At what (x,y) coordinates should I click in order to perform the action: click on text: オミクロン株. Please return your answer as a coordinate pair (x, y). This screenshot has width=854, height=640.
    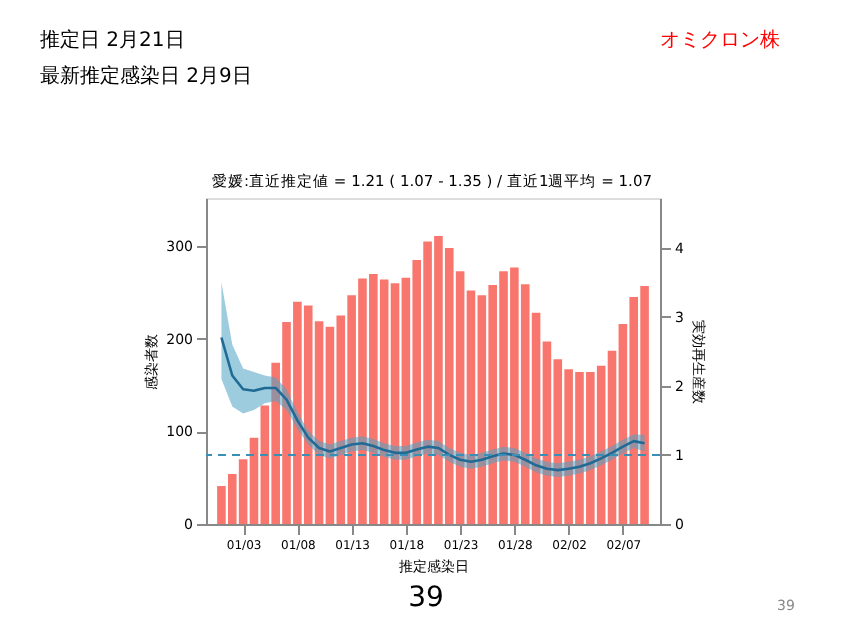
    Looking at the image, I should click on (720, 40).